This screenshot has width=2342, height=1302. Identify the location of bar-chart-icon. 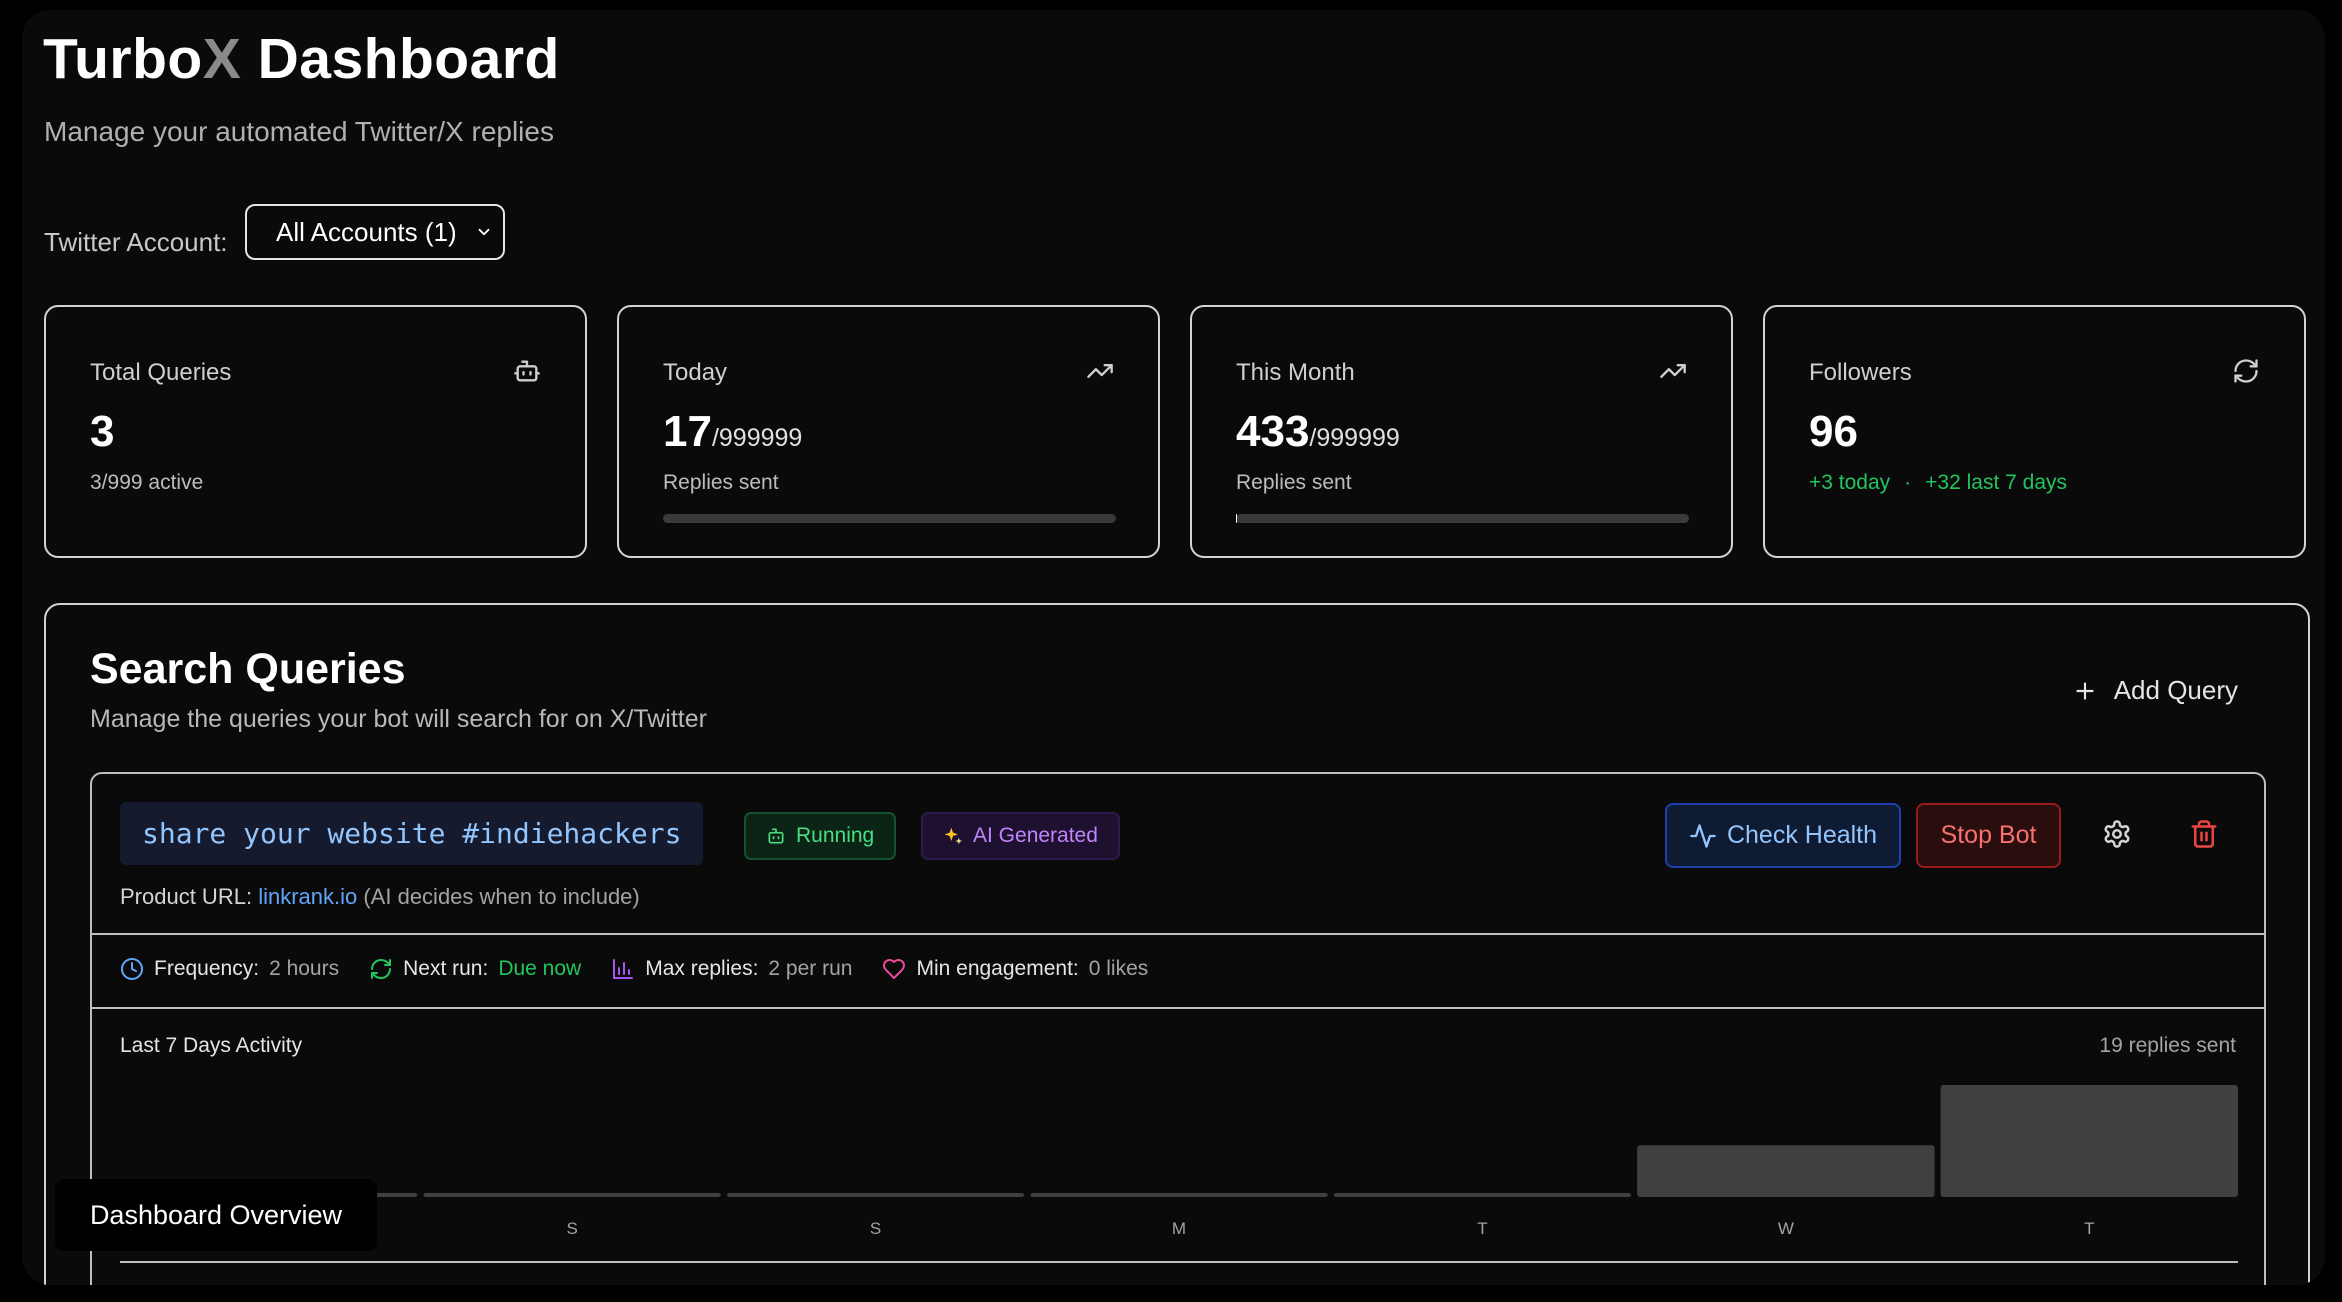
(623, 969).